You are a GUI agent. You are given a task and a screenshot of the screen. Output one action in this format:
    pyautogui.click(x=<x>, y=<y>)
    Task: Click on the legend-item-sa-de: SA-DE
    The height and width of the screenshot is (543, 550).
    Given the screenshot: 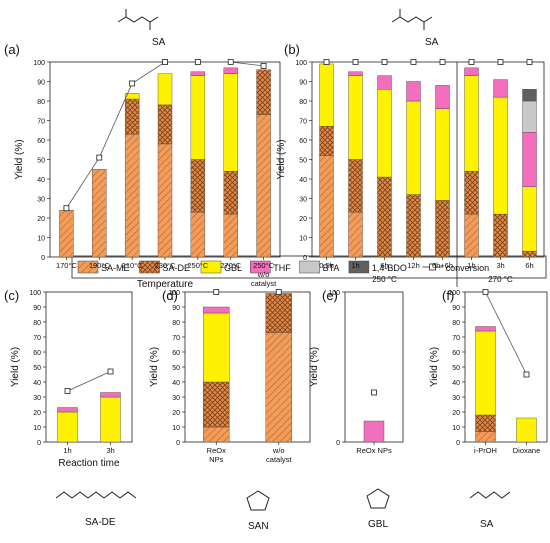 What is the action you would take?
    pyautogui.click(x=164, y=267)
    